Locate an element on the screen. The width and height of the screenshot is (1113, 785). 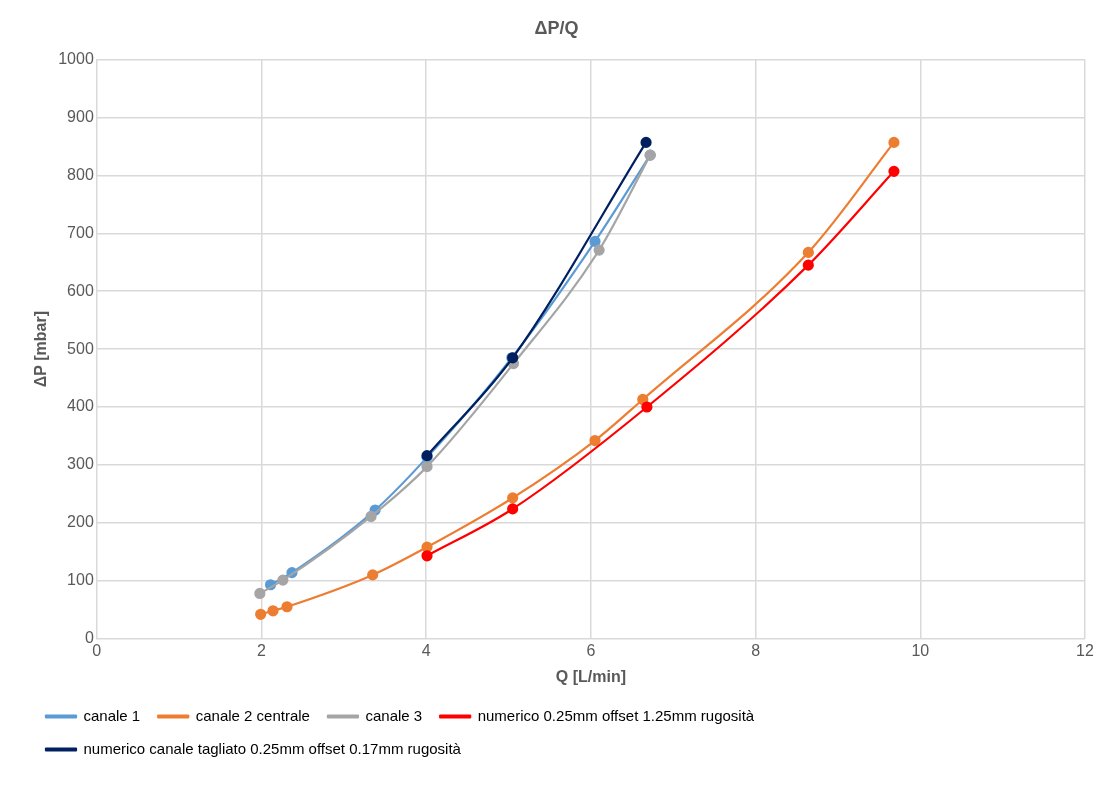
y-tick-label: 700 is located at coordinates (80, 232).